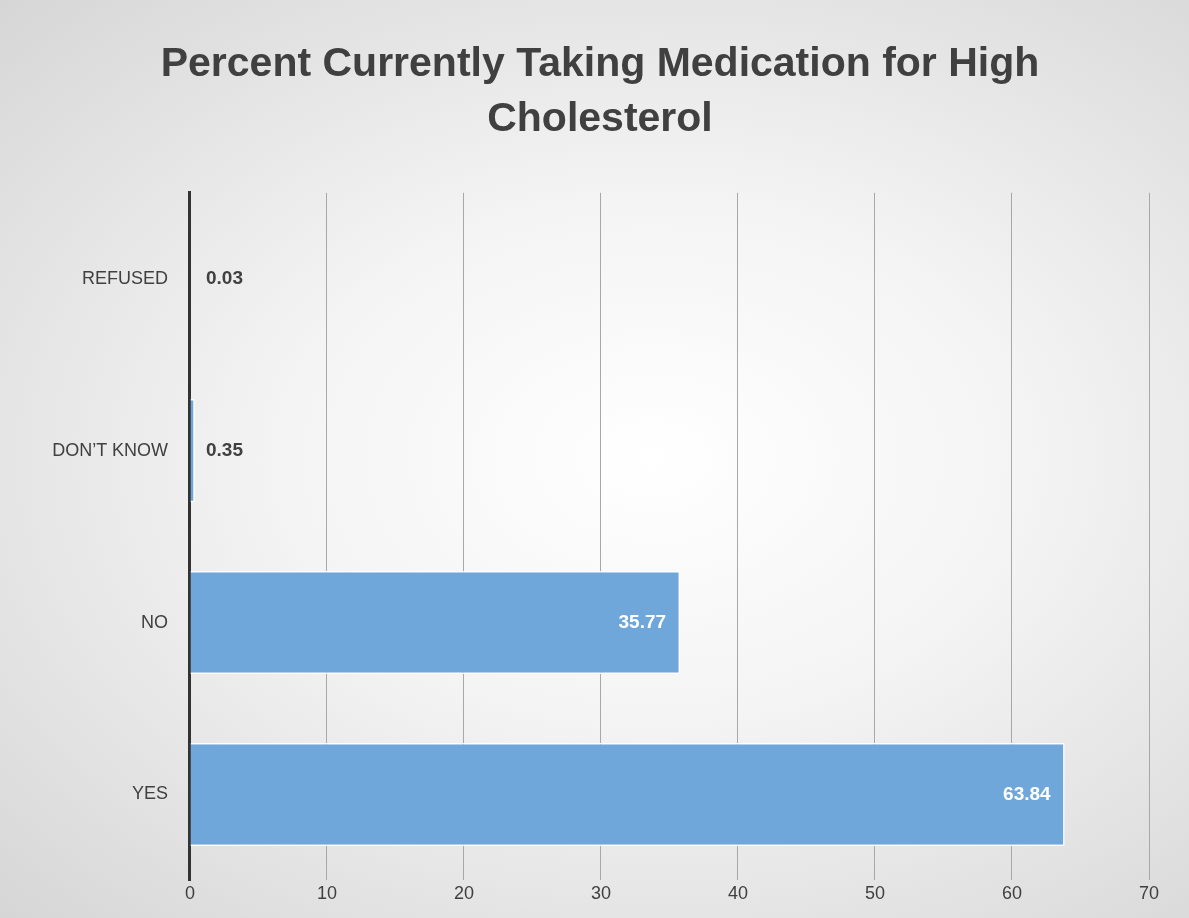 This screenshot has height=918, width=1189. Describe the element at coordinates (600, 90) in the screenshot. I see `chart-title: Percent Currently Taking Medication for High Cholesterol` at that location.